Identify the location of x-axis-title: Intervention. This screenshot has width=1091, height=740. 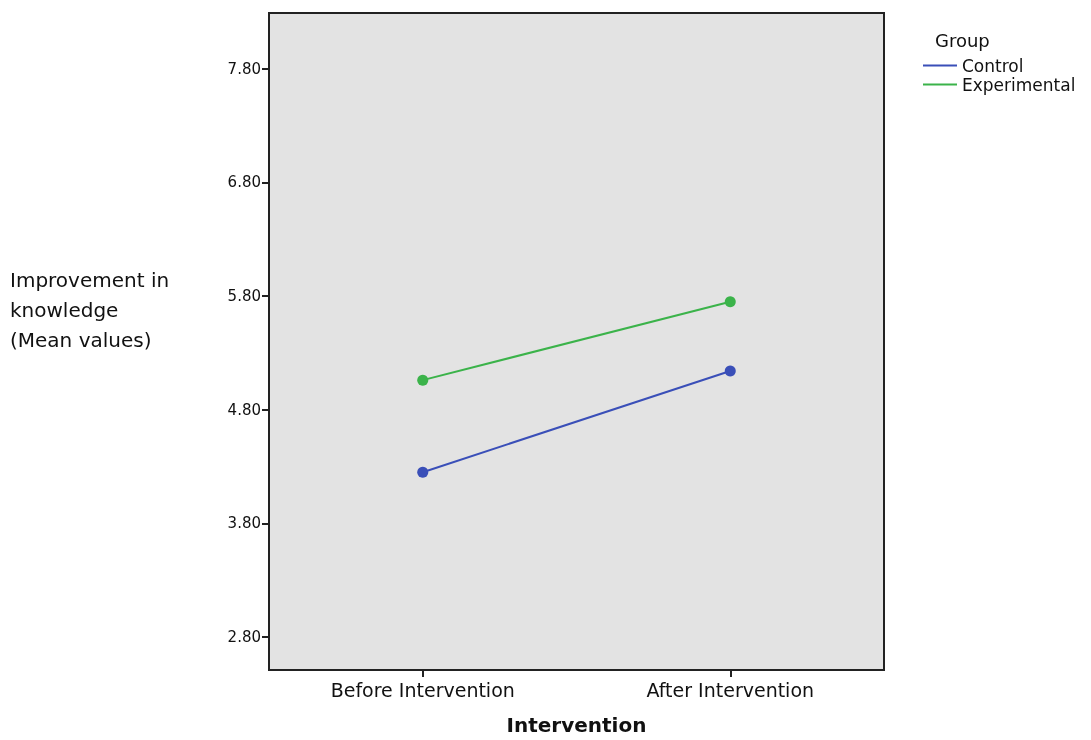
(576, 725).